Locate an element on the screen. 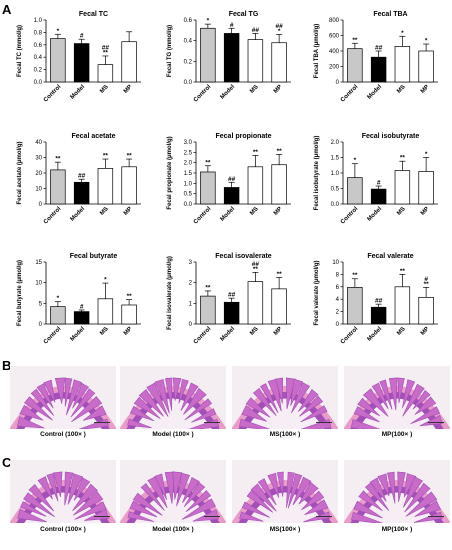 This screenshot has width=452, height=550. y-tick-label: 2.5 is located at coordinates (188, 153).